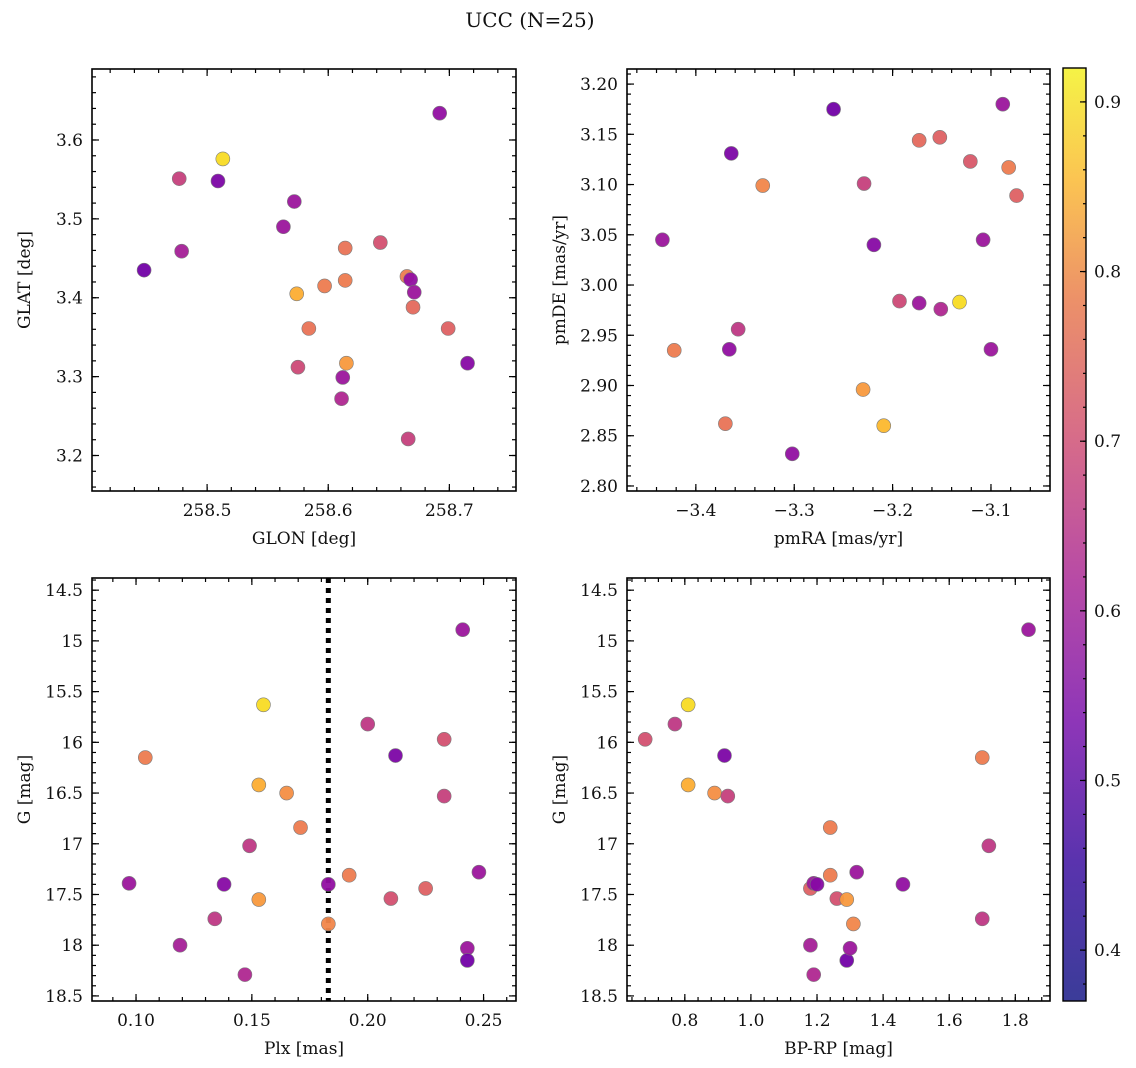  I want to click on x-tick-label: 1.2, so click(816, 1021).